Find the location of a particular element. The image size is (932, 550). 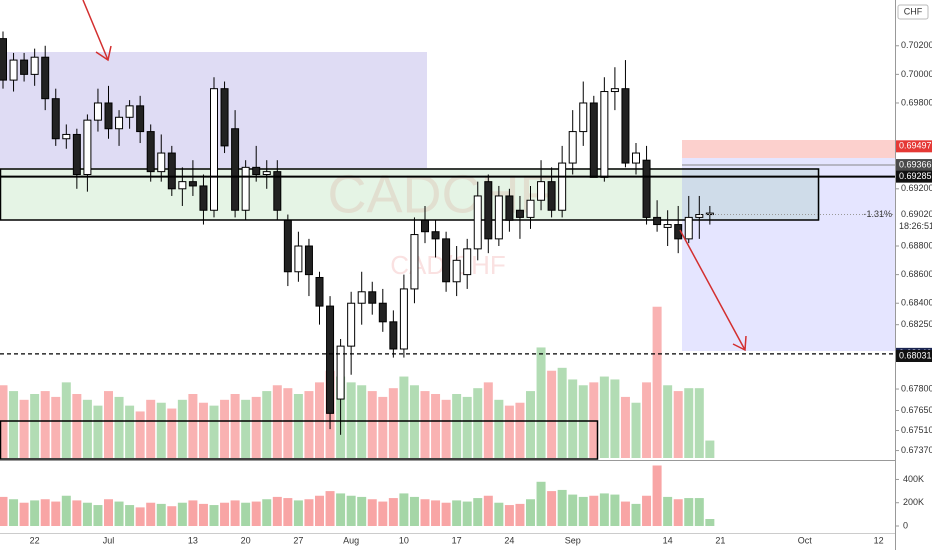

x-tick-label: 13 is located at coordinates (193, 540).